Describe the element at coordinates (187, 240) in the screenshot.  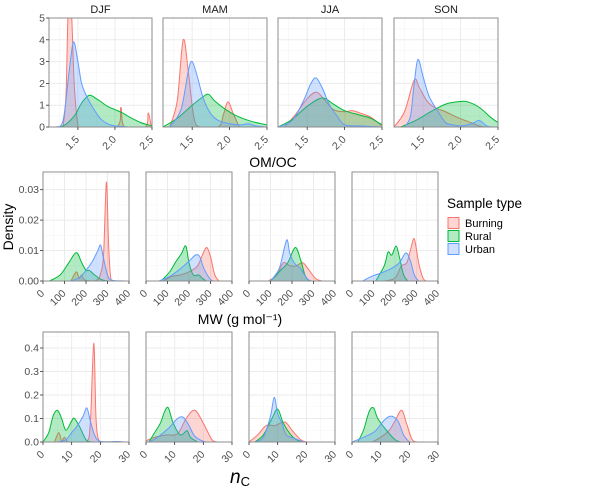
I see `panel-mam-row2: 0 100 200 300 400` at that location.